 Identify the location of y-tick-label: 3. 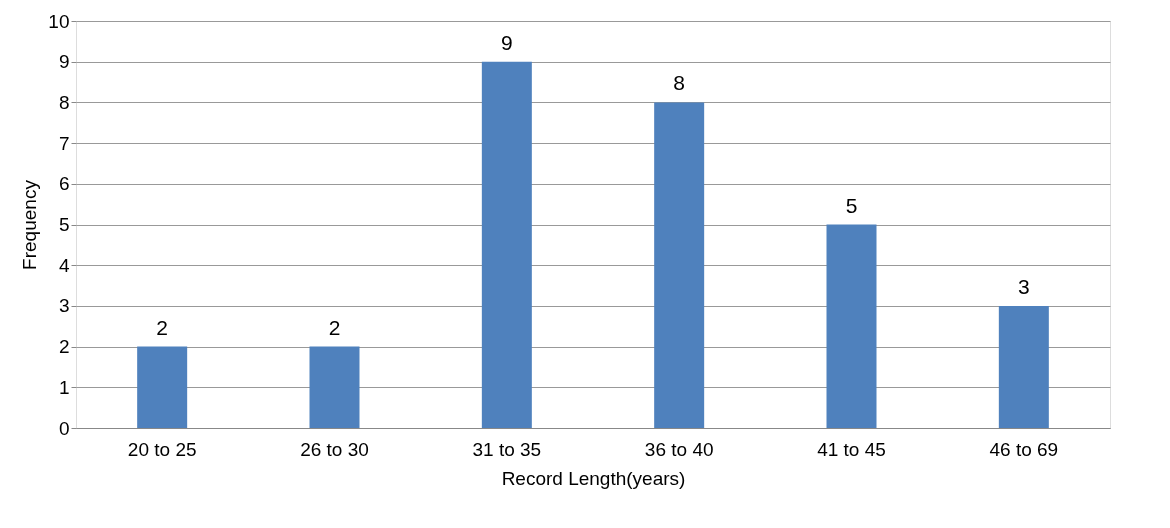
(64, 306).